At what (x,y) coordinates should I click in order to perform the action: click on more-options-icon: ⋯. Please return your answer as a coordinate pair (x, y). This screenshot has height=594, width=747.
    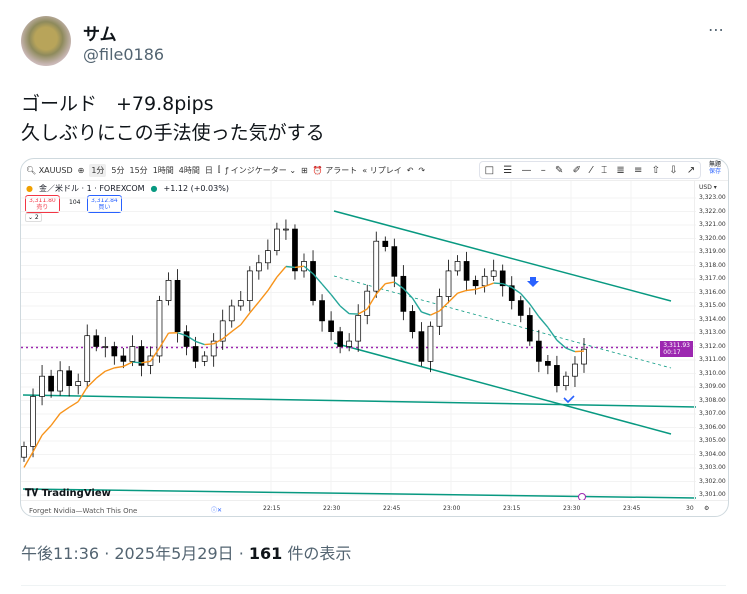
    Looking at the image, I should click on (716, 29).